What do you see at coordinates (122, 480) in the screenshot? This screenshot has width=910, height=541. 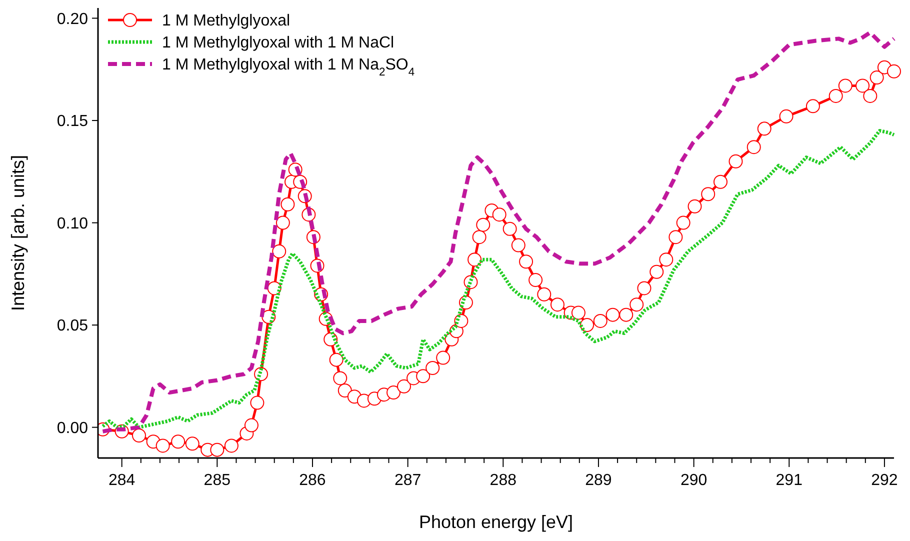 I see `x-tick-label: 284` at bounding box center [122, 480].